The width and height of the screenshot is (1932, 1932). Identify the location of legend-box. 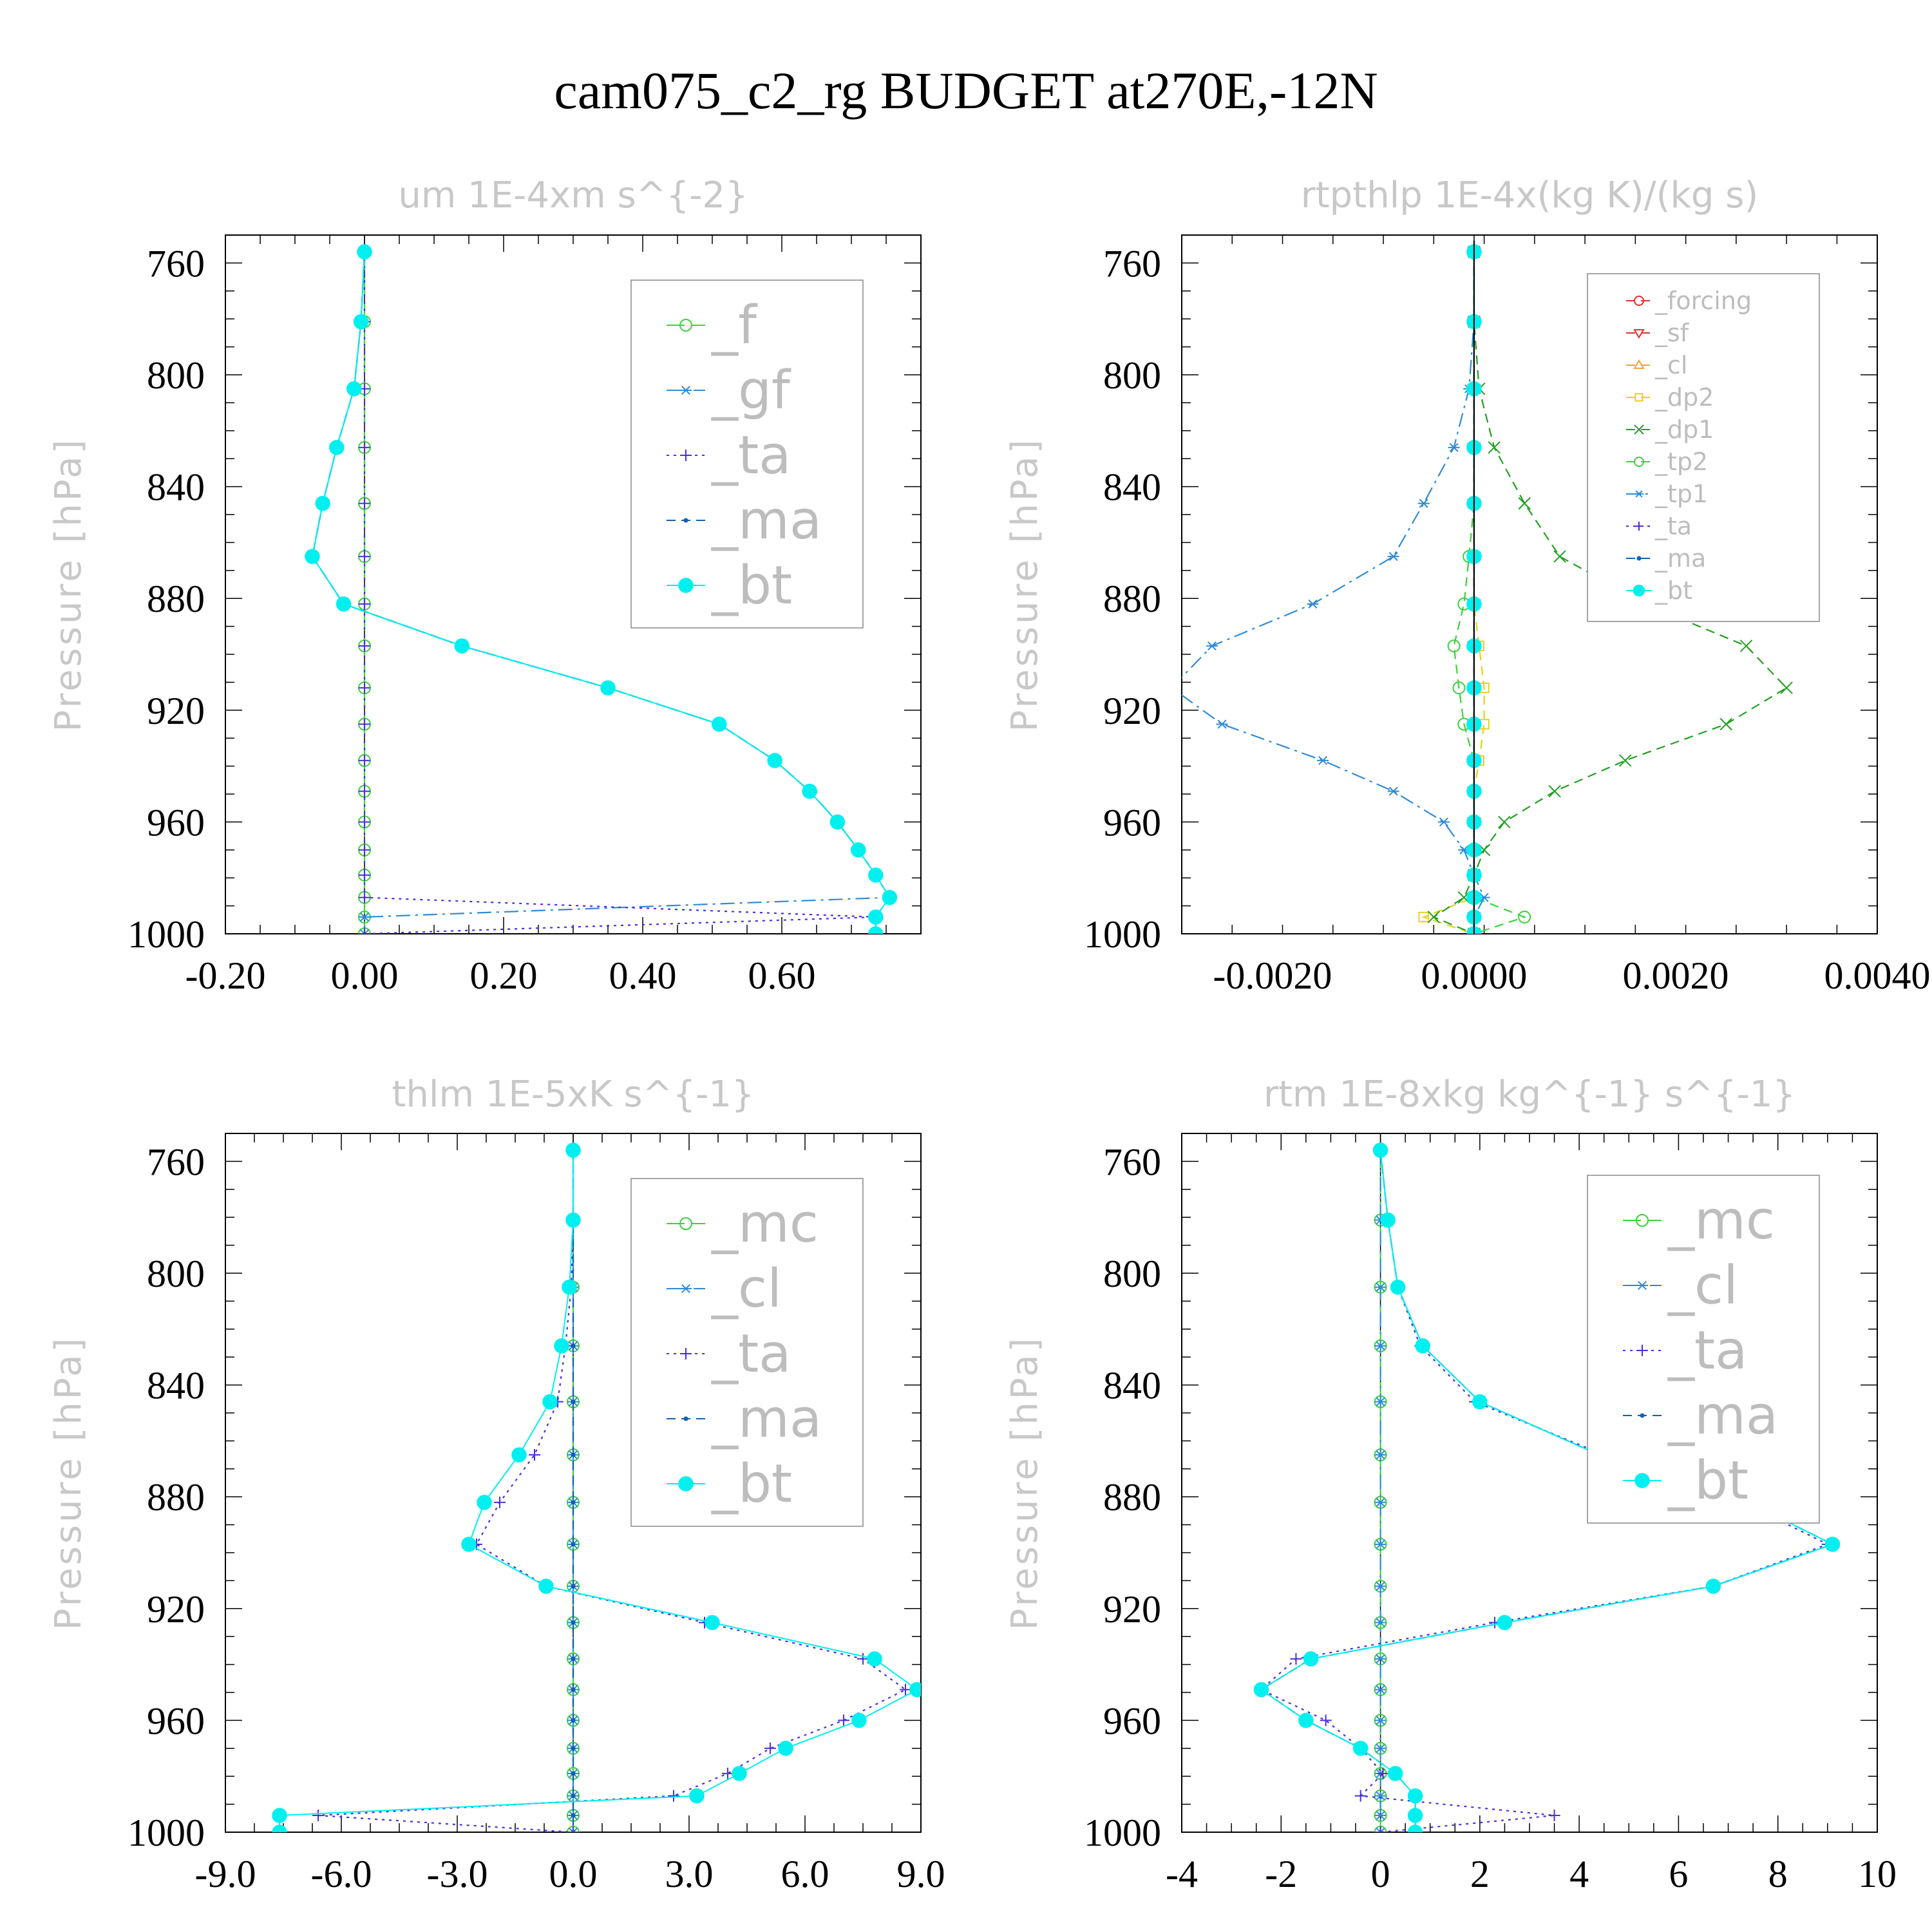
(747, 454).